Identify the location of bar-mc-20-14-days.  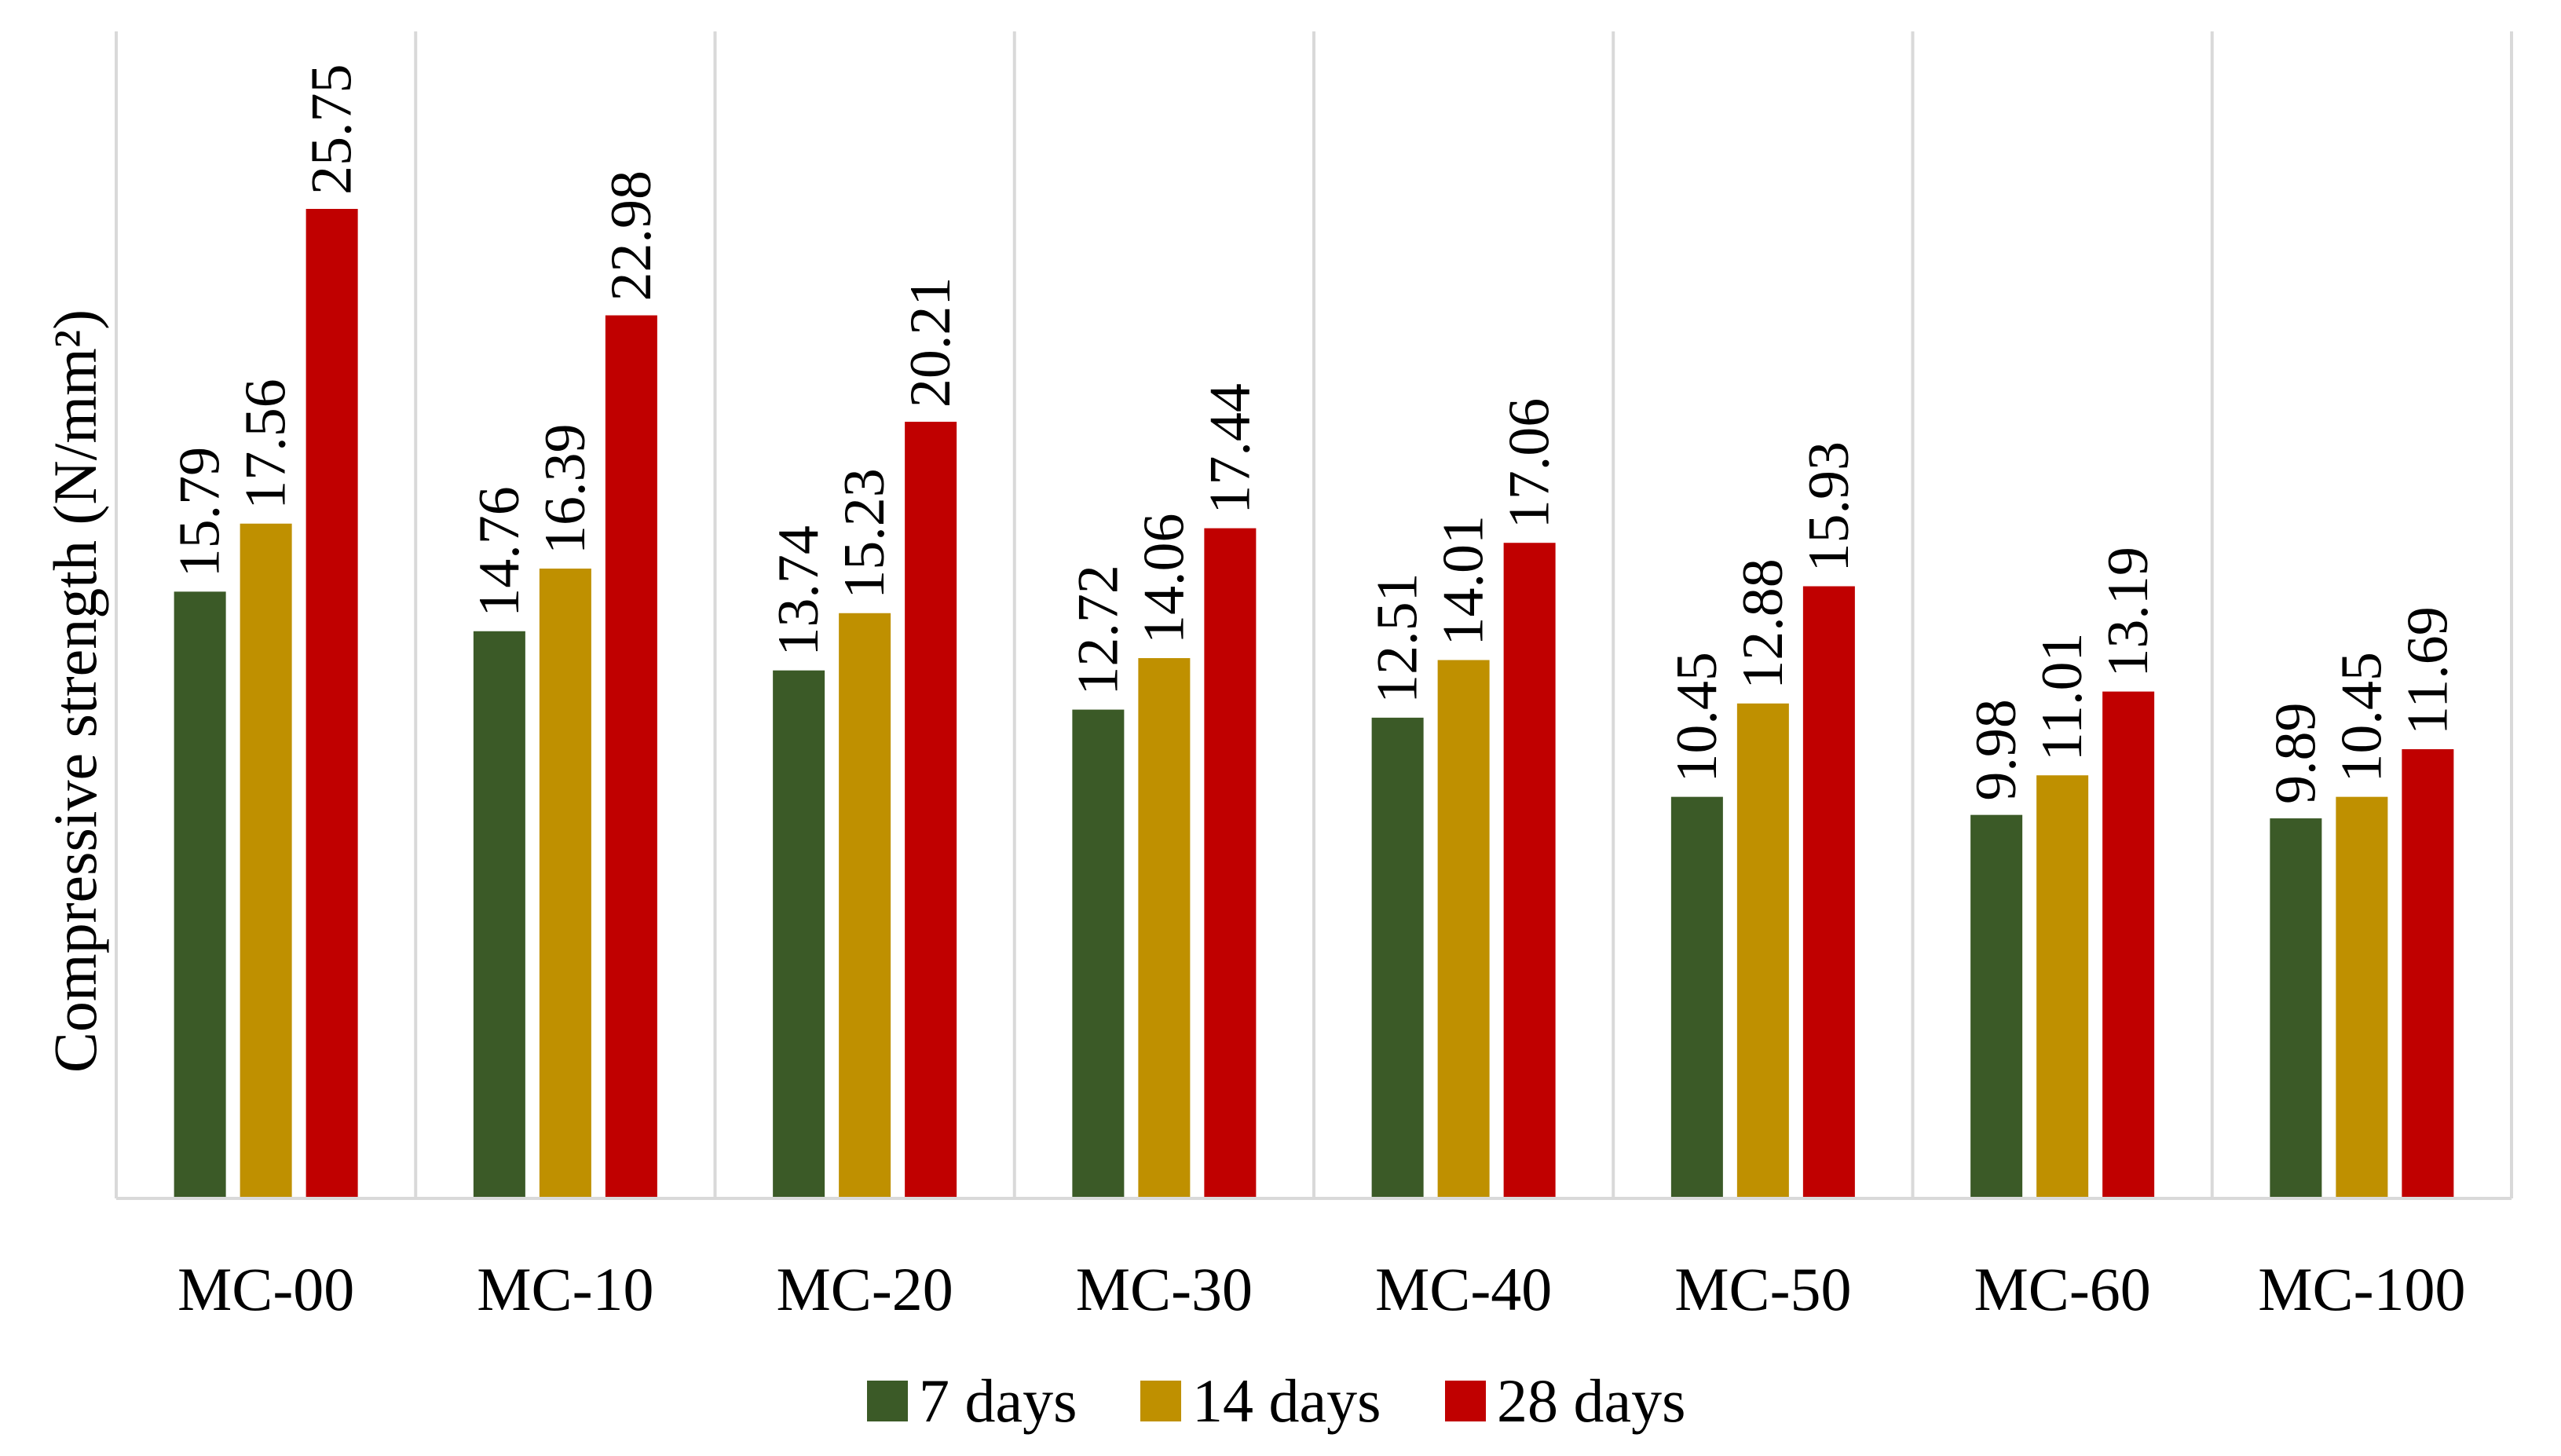
(865, 905).